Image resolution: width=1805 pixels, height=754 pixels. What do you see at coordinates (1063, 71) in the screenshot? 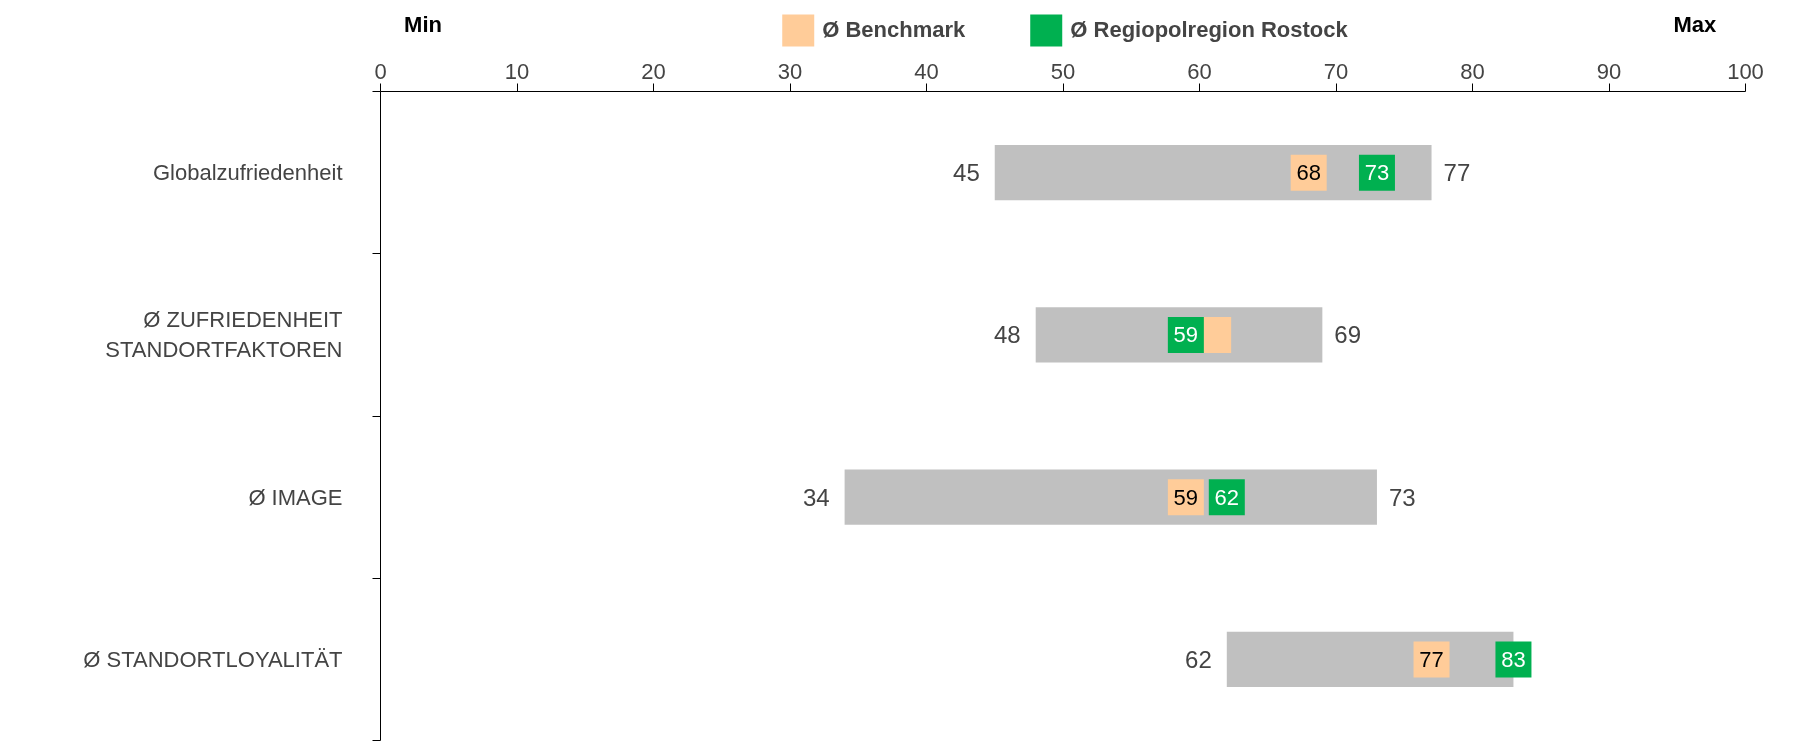
I see `x-tick-label: 50` at bounding box center [1063, 71].